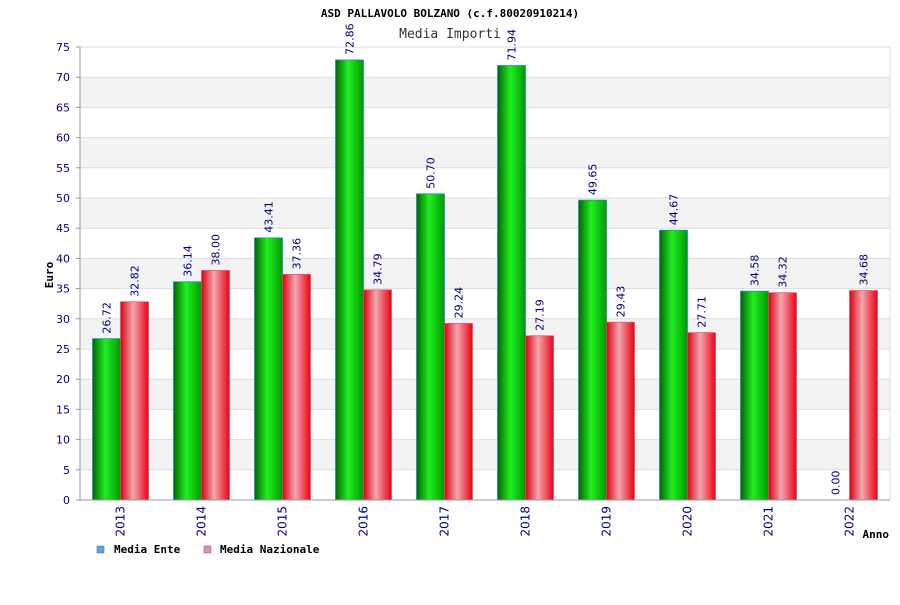 The image size is (900, 605). I want to click on bar-media-nazionale-2019, so click(620, 411).